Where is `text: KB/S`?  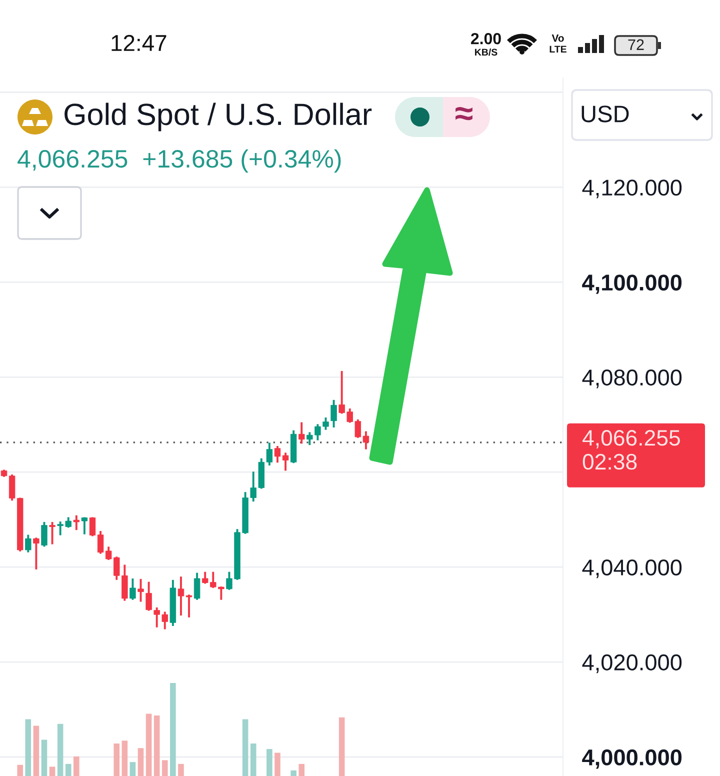
text: KB/S is located at coordinates (486, 52).